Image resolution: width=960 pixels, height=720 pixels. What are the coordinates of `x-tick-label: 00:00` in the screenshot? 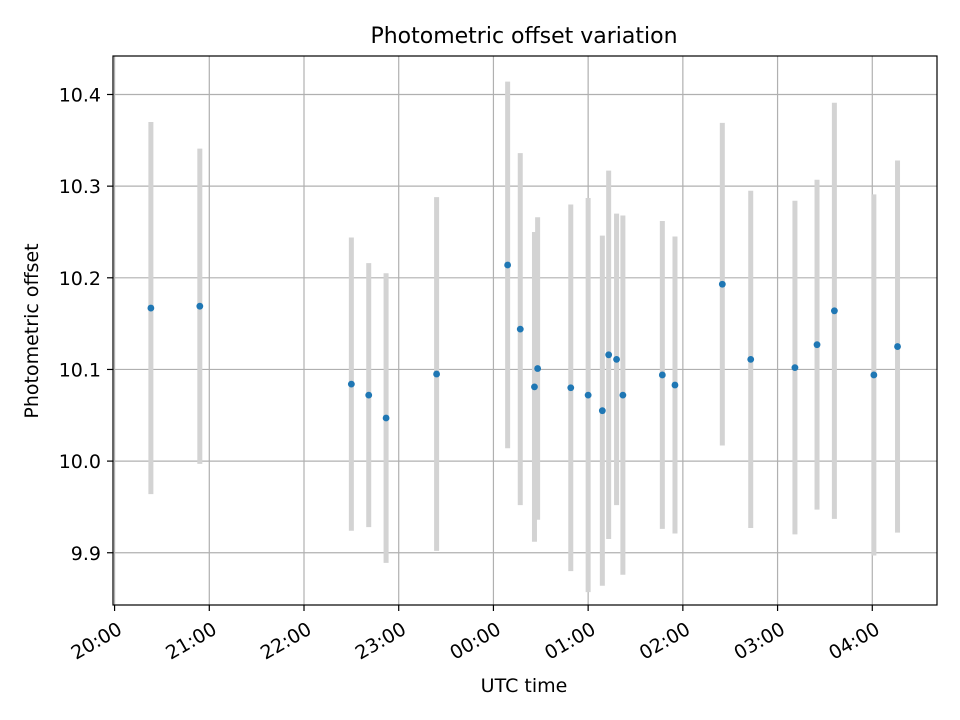 It's located at (475, 641).